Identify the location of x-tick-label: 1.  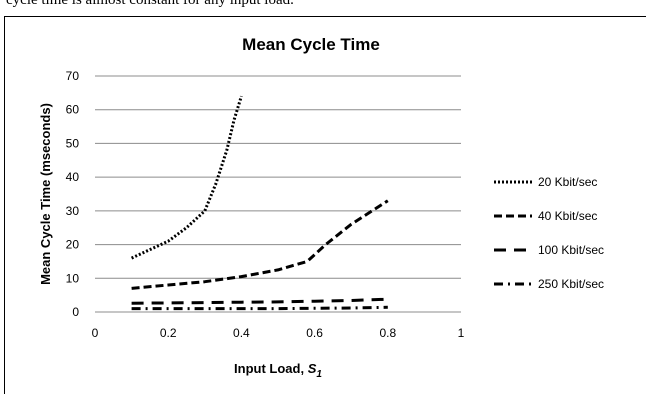
(461, 333).